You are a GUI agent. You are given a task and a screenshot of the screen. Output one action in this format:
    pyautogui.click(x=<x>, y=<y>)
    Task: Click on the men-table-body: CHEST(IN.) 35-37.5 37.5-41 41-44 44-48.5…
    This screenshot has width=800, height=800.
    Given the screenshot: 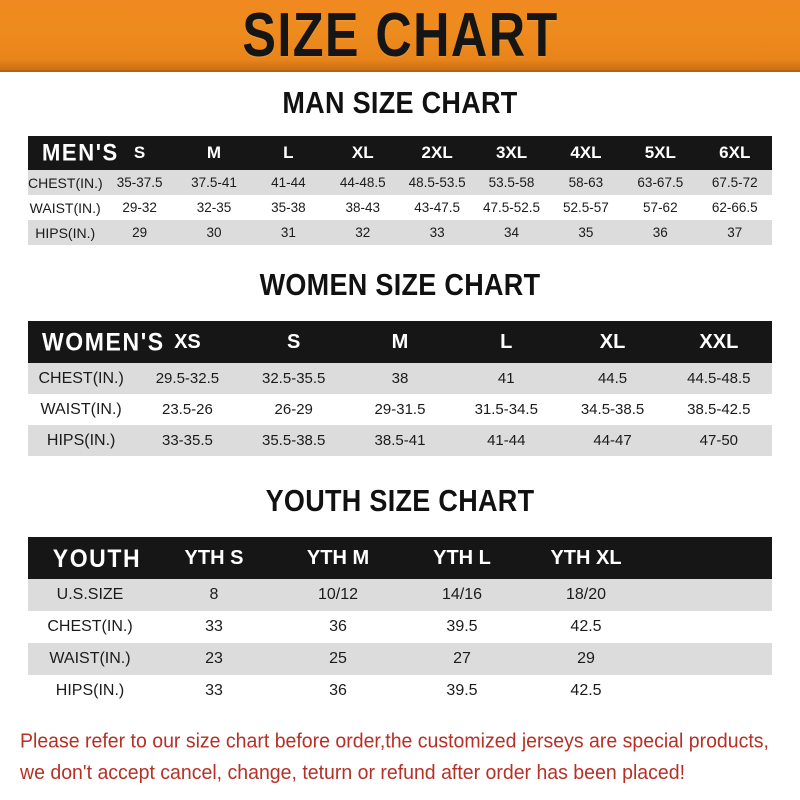 What is the action you would take?
    pyautogui.click(x=400, y=207)
    